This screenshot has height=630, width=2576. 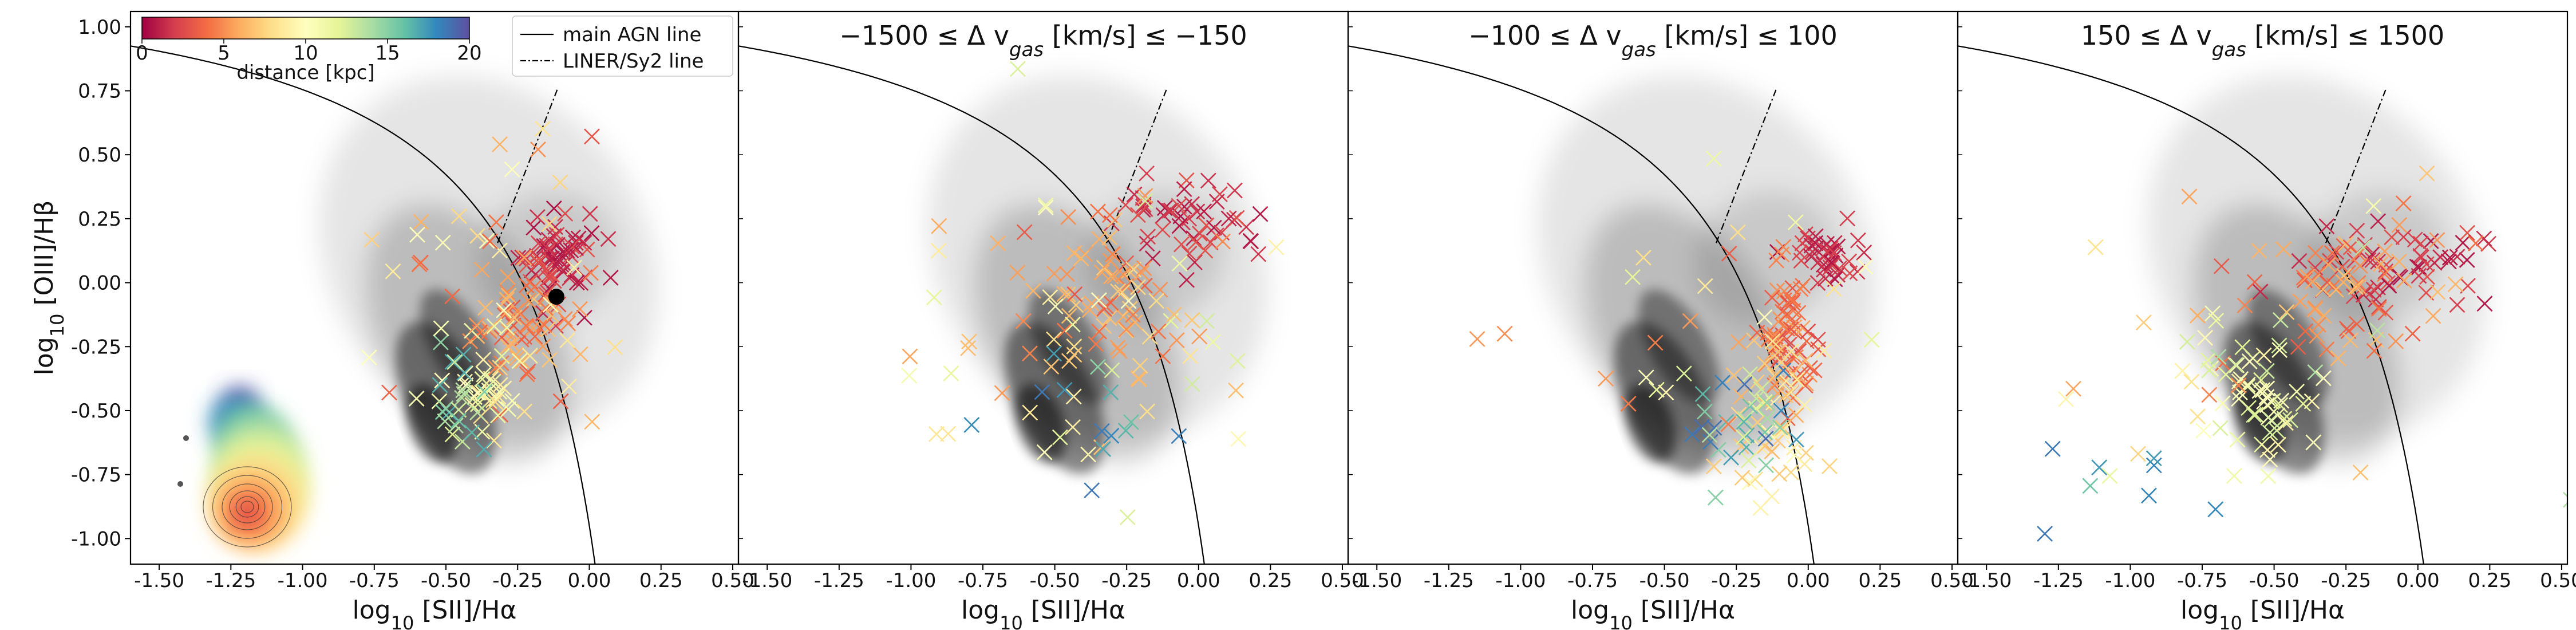 I want to click on legend-entry-main-agn: main AGN line, so click(x=632, y=34).